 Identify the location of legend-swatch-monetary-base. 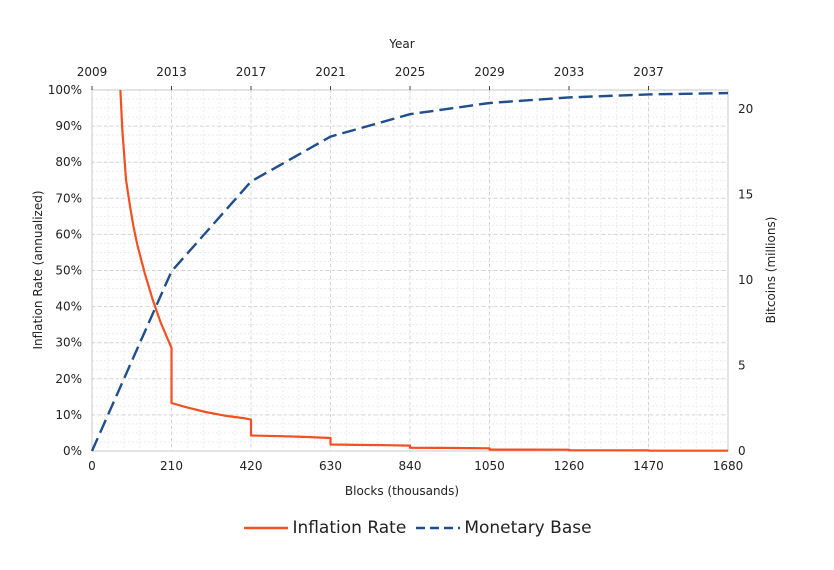
(438, 528).